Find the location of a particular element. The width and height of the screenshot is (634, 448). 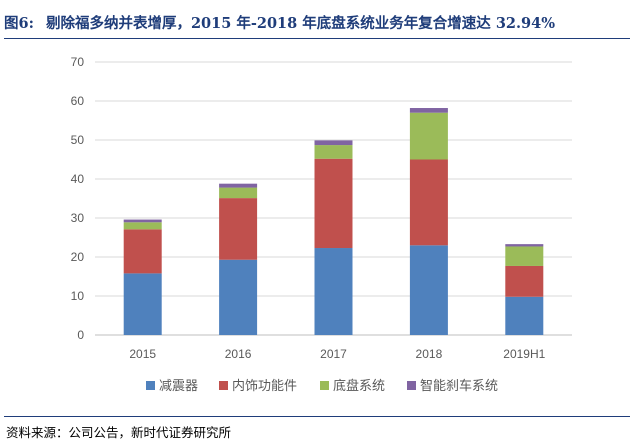

title-rule is located at coordinates (317, 38).